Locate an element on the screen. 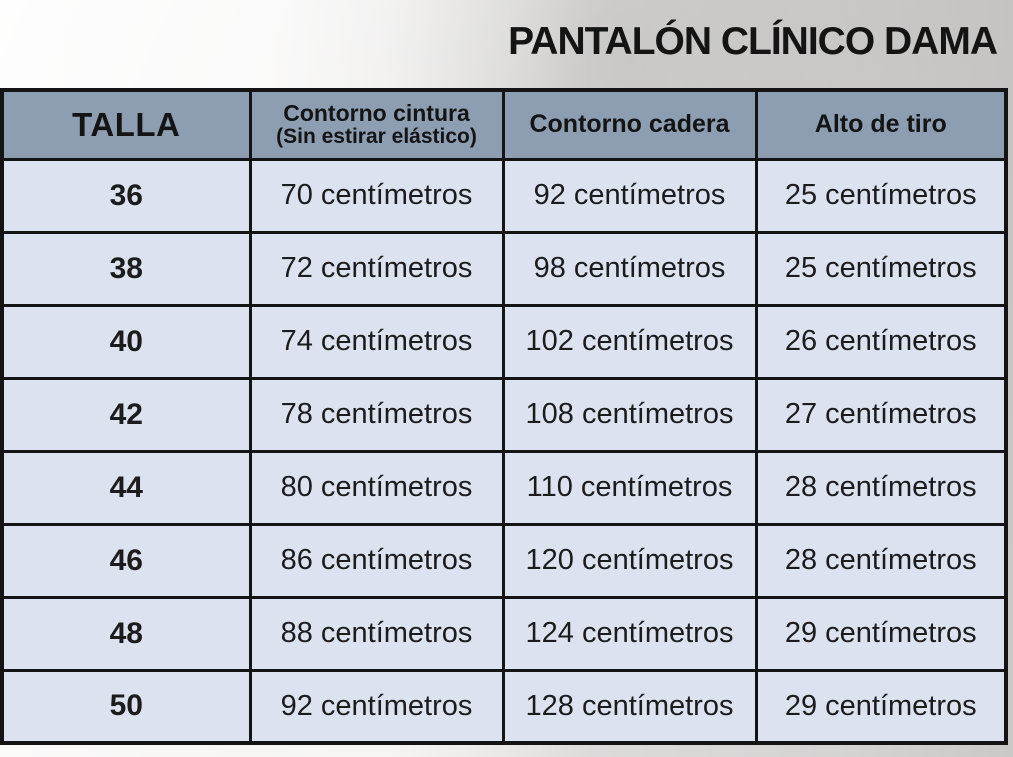 The image size is (1013, 757). header-alto-de-tiro-label: Alto de tiro is located at coordinates (880, 124).